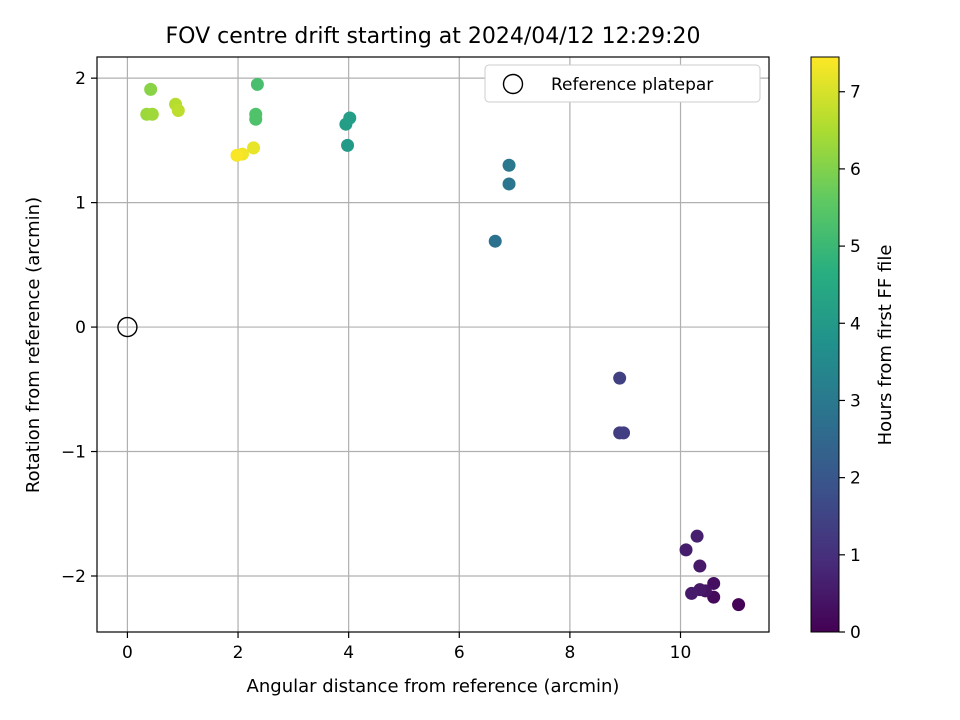 Image resolution: width=960 pixels, height=720 pixels. Describe the element at coordinates (632, 85) in the screenshot. I see `legend-entry-reference: Reference platepar` at that location.